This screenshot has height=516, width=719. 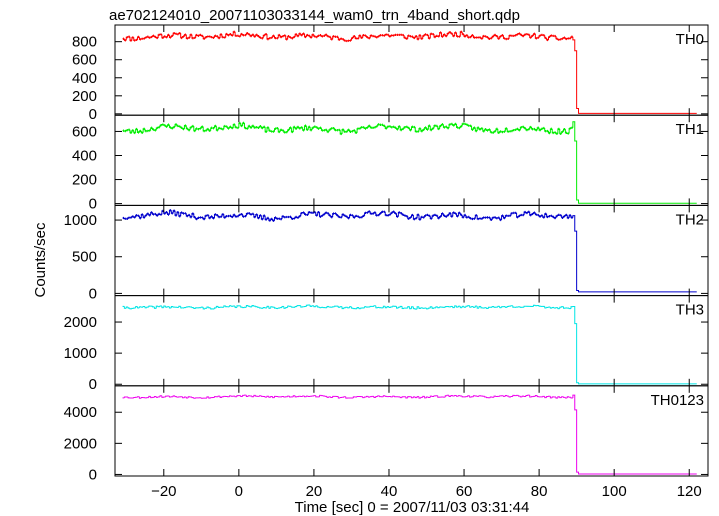 What do you see at coordinates (409, 72) in the screenshot?
I see `series-line-th0` at bounding box center [409, 72].